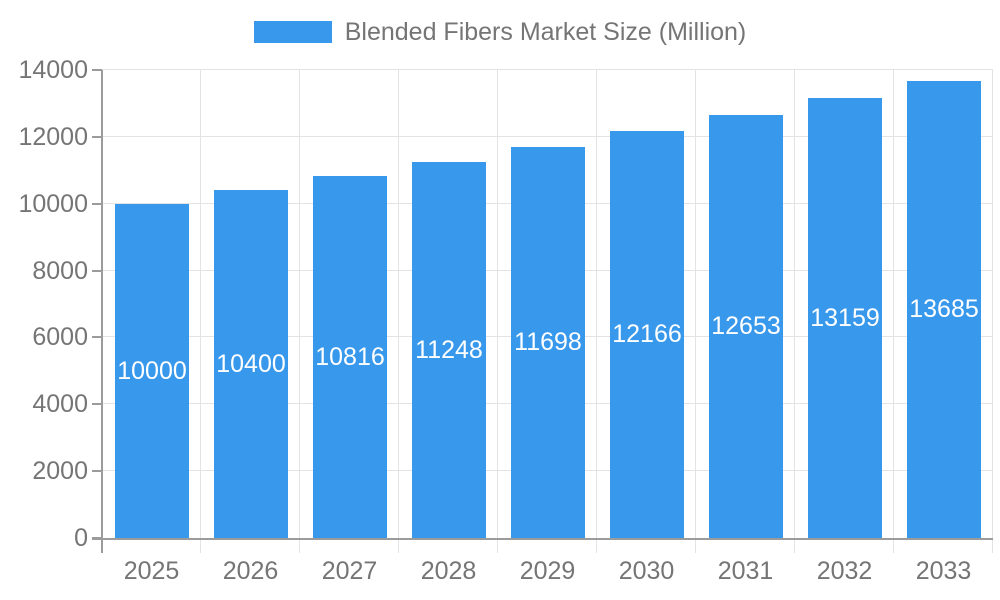  I want to click on bar-value-label: 11248, so click(449, 349).